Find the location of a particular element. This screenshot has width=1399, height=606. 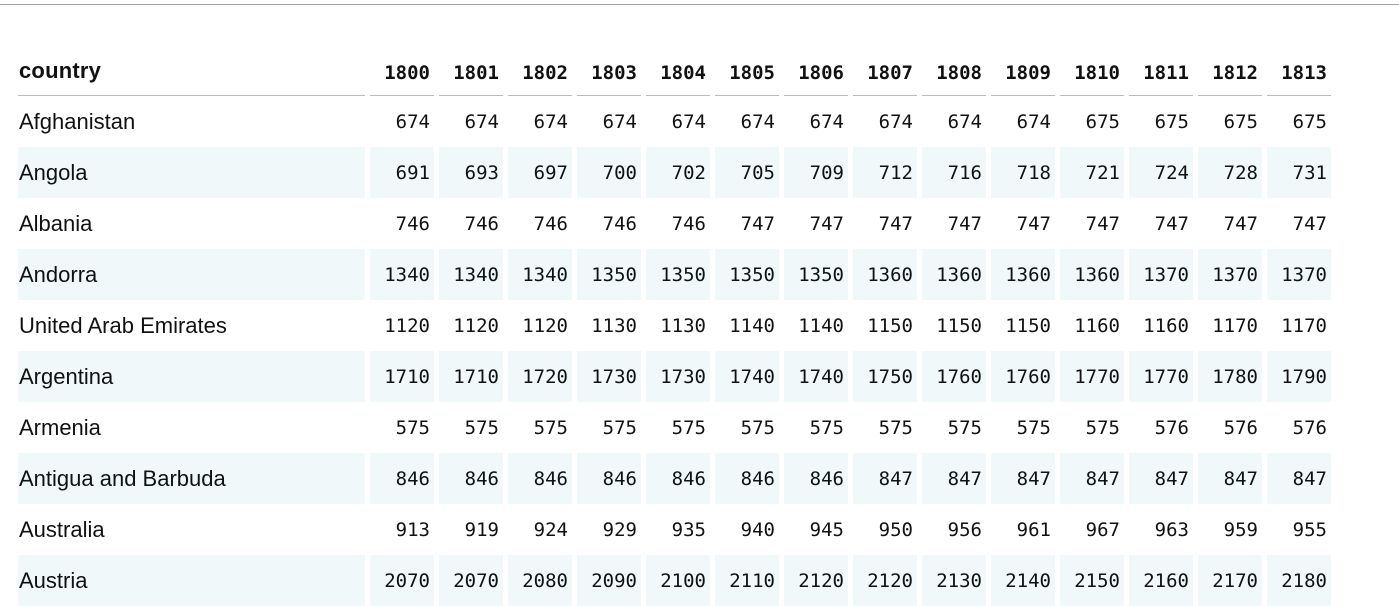

country-cell: Andorra is located at coordinates (191, 274).